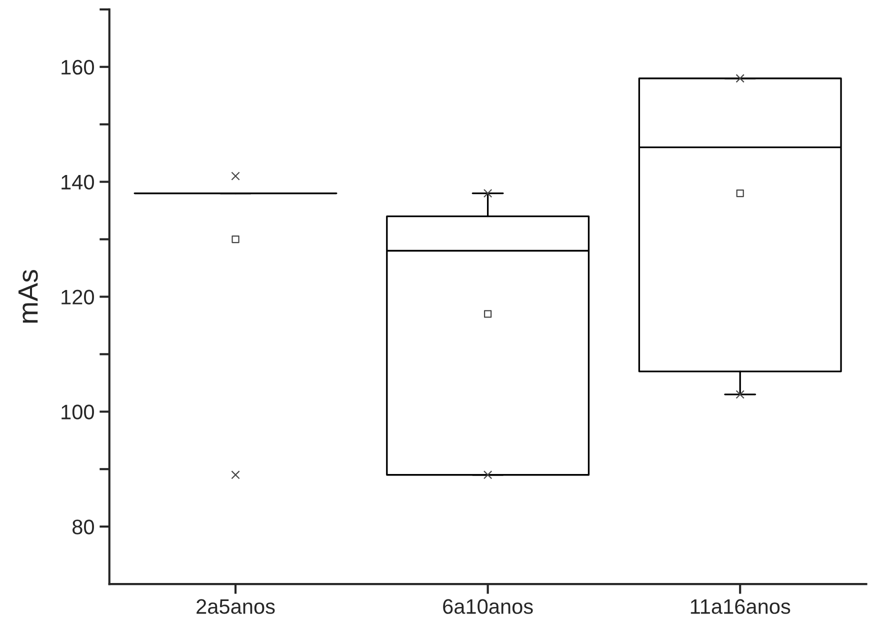  I want to click on y-tick-label: 160, so click(78, 67).